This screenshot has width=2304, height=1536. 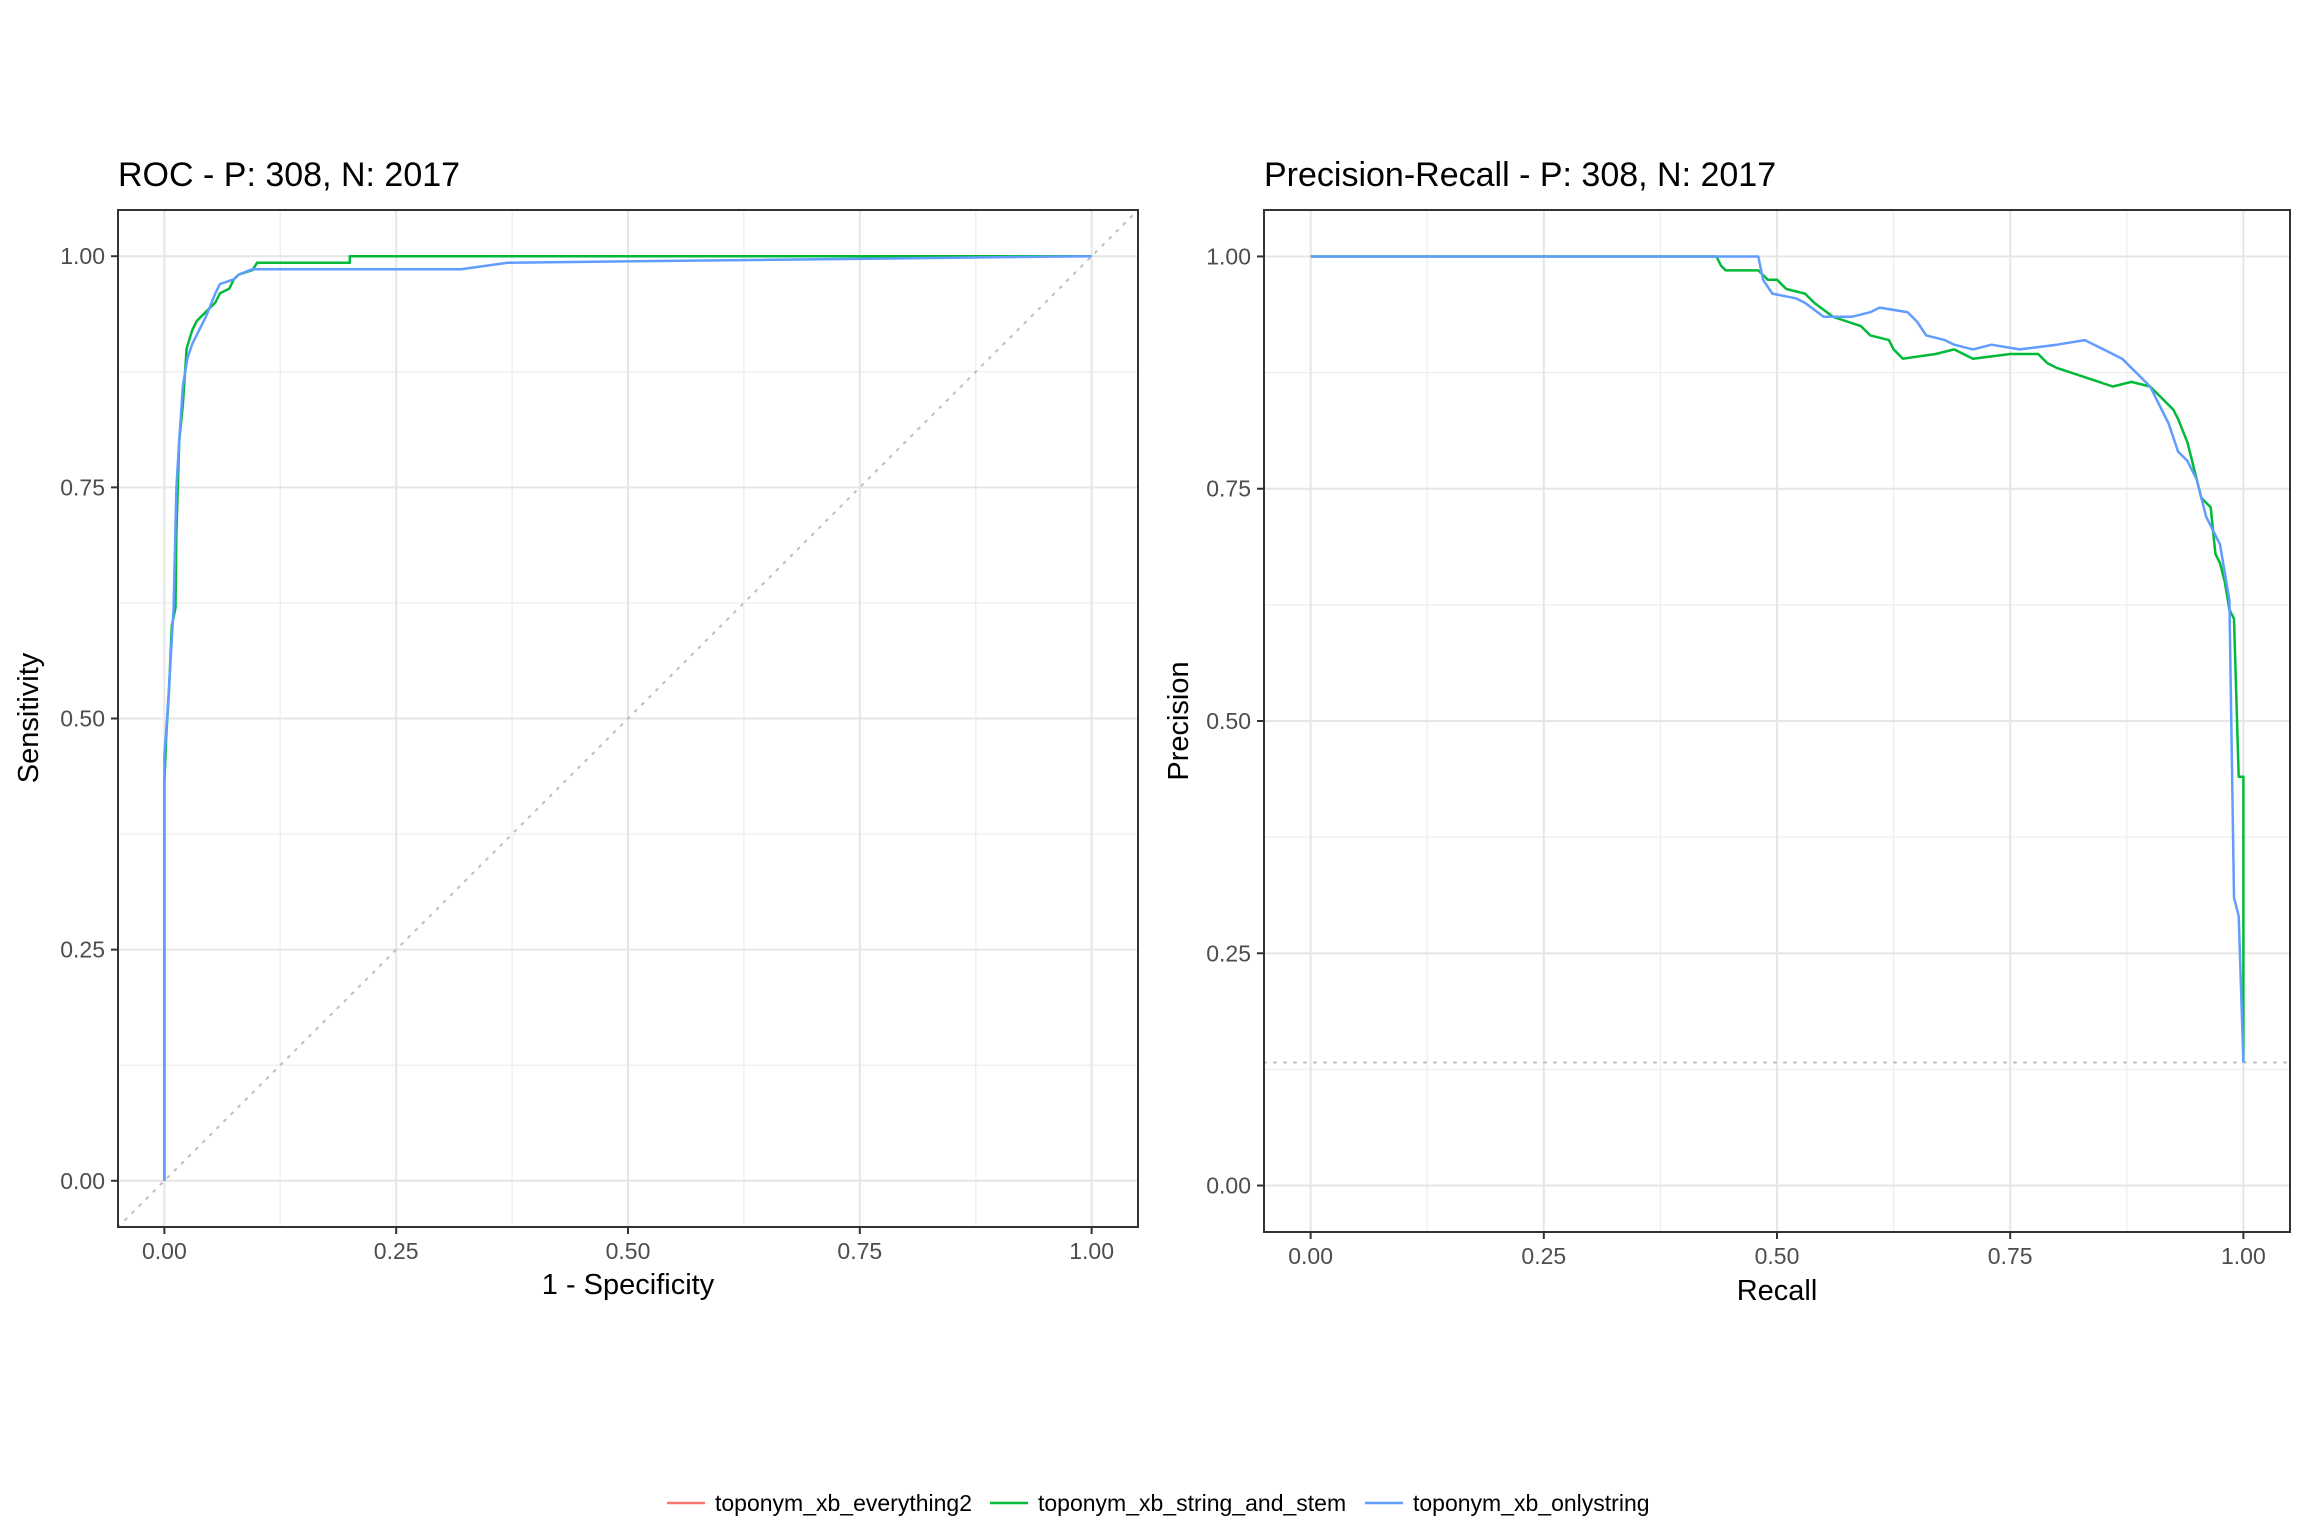 What do you see at coordinates (628, 1251) in the screenshot?
I see `roc-x-tick-label: 0.50` at bounding box center [628, 1251].